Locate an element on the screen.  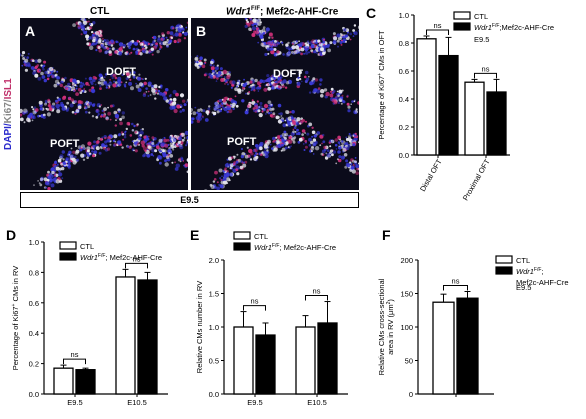
y-tick-label: 0.4 is located at coordinates (34, 333).